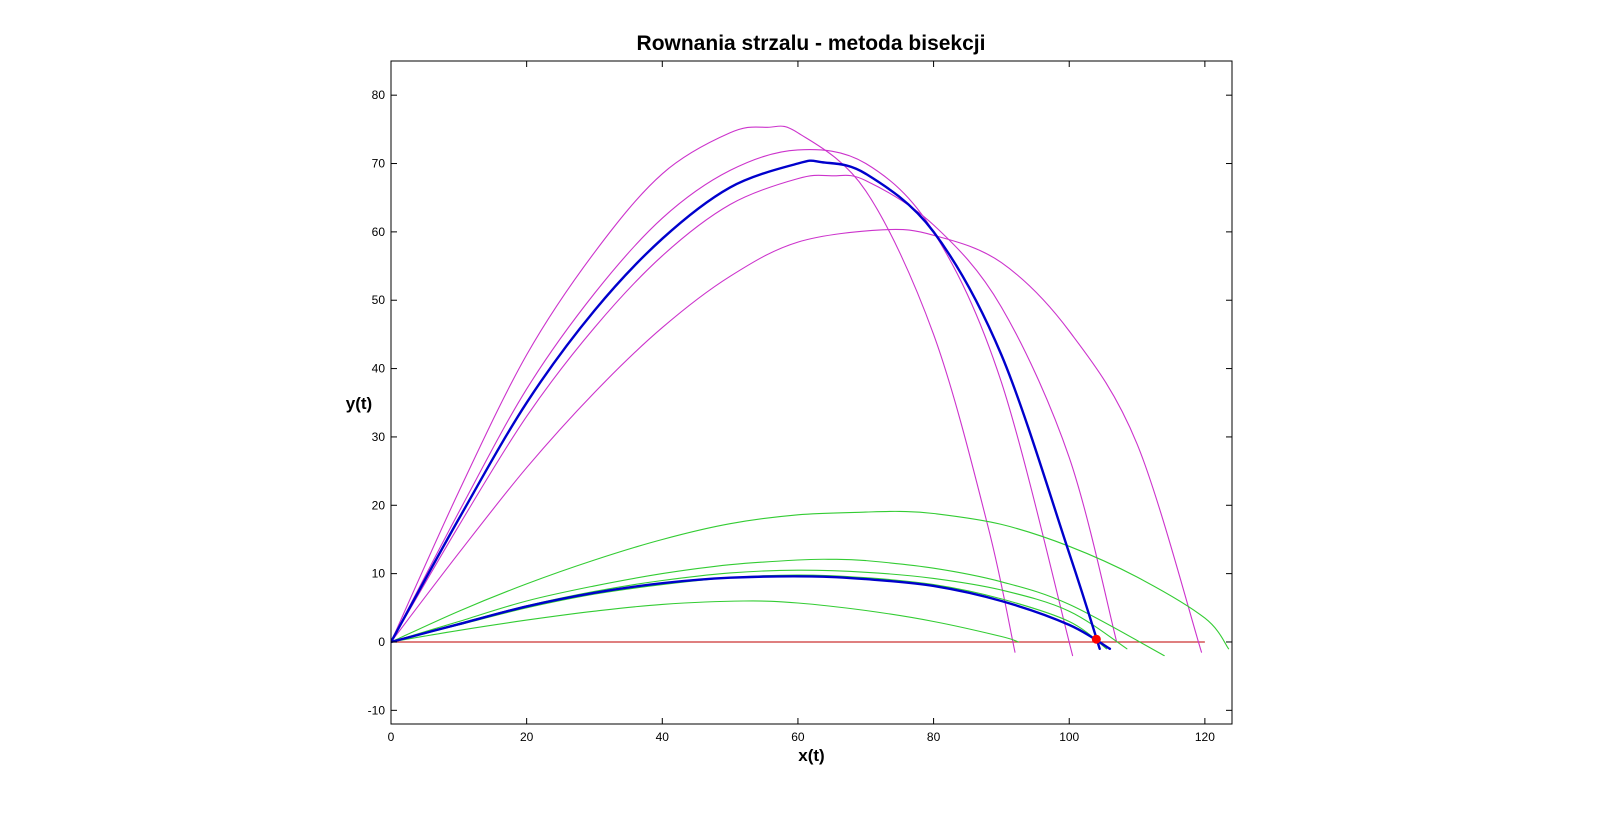  Describe the element at coordinates (359, 403) in the screenshot. I see `y-axis-label: y(t)` at that location.